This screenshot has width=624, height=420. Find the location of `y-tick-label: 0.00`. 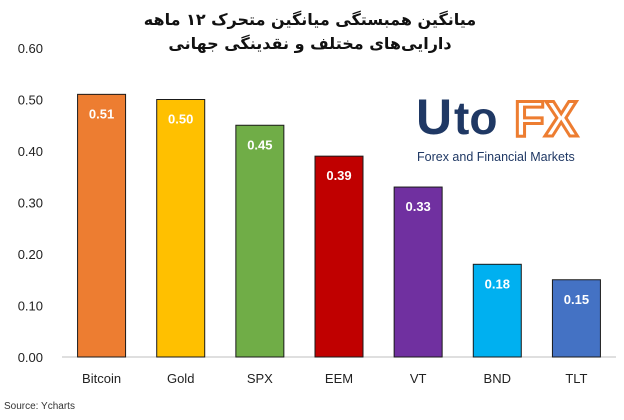

y-tick-label: 0.00 is located at coordinates (30, 357).